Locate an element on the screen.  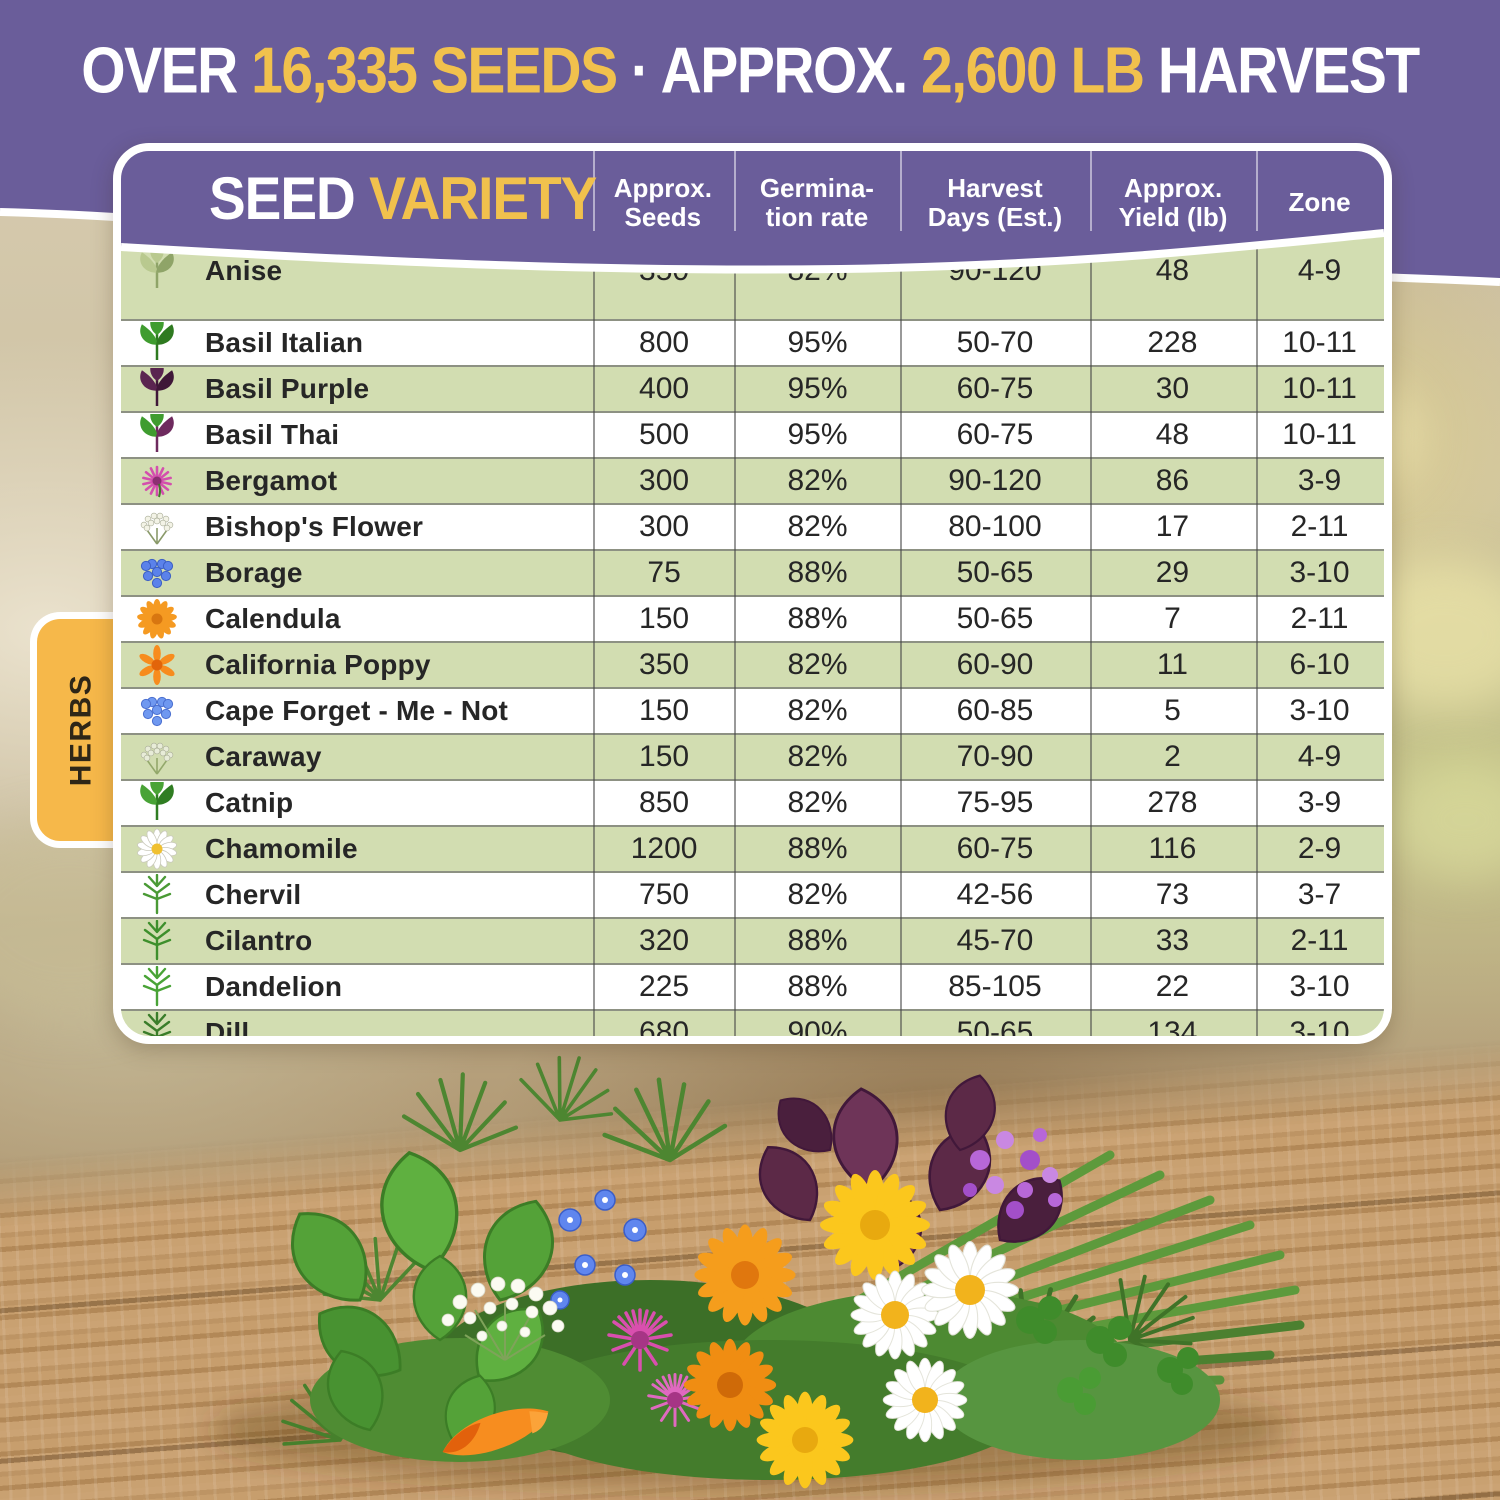
title-segment: 16,335 SEEDS is located at coordinates (434, 71).